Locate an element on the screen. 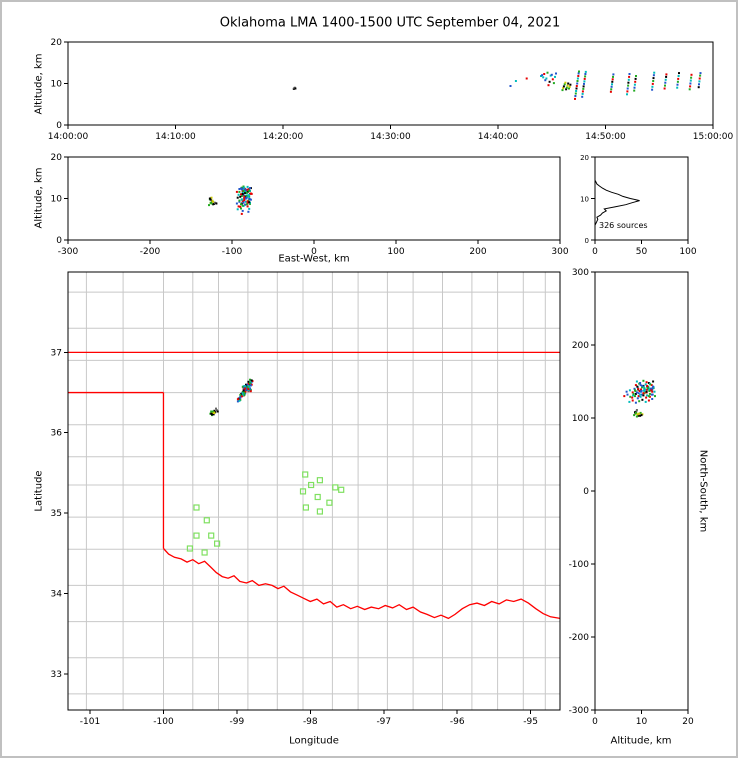  svg-text: 37 is located at coordinates (56, 353).